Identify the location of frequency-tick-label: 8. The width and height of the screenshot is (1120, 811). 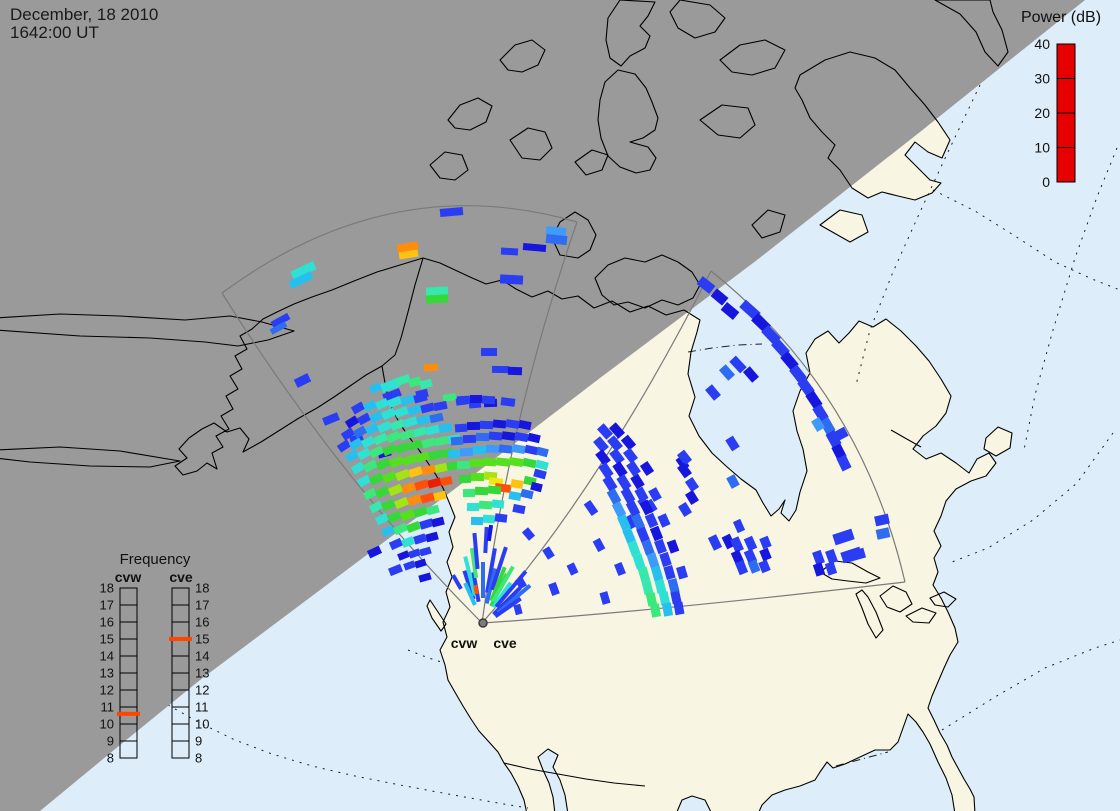
(110, 758).